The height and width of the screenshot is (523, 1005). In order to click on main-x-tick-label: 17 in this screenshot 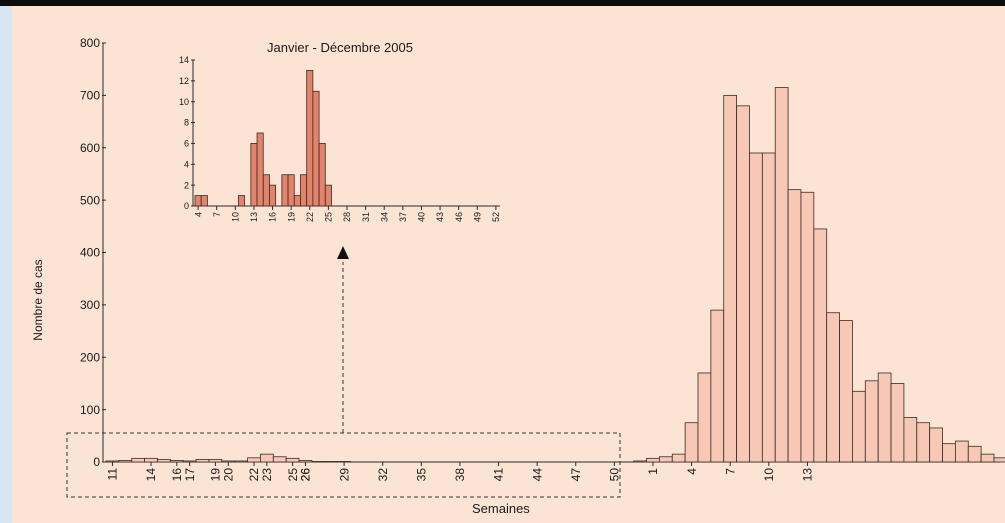, I will do `click(190, 475)`.